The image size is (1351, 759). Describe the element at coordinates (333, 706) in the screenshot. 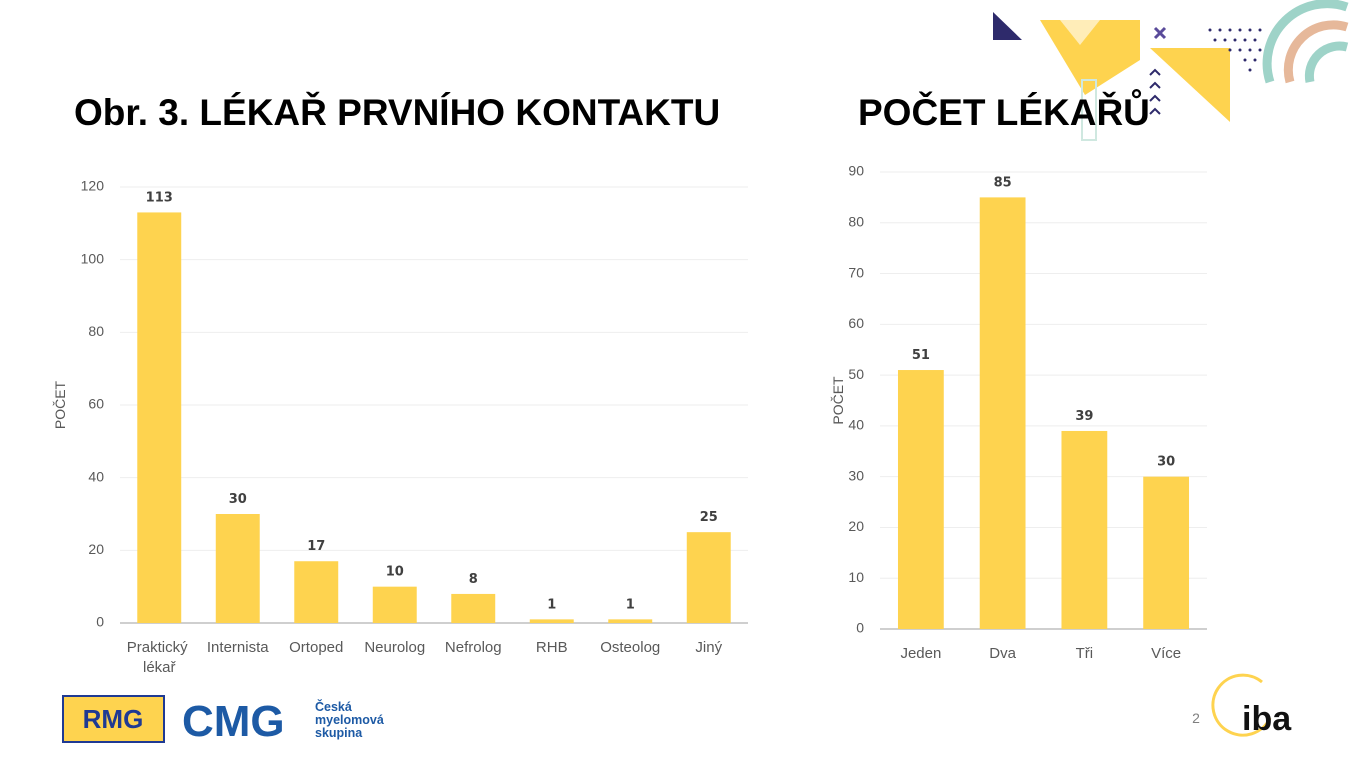

I see `cmg-name: Česká` at that location.